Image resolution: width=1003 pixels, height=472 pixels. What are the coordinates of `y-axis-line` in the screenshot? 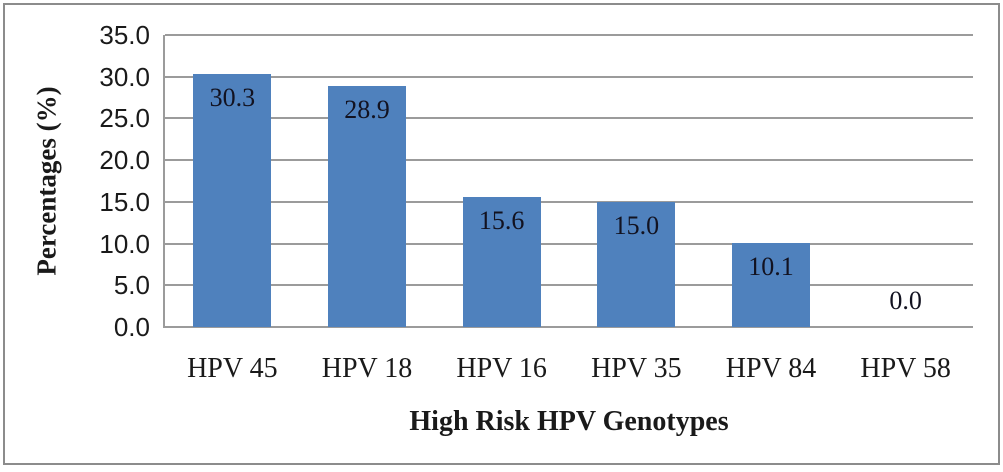 It's located at (164, 181).